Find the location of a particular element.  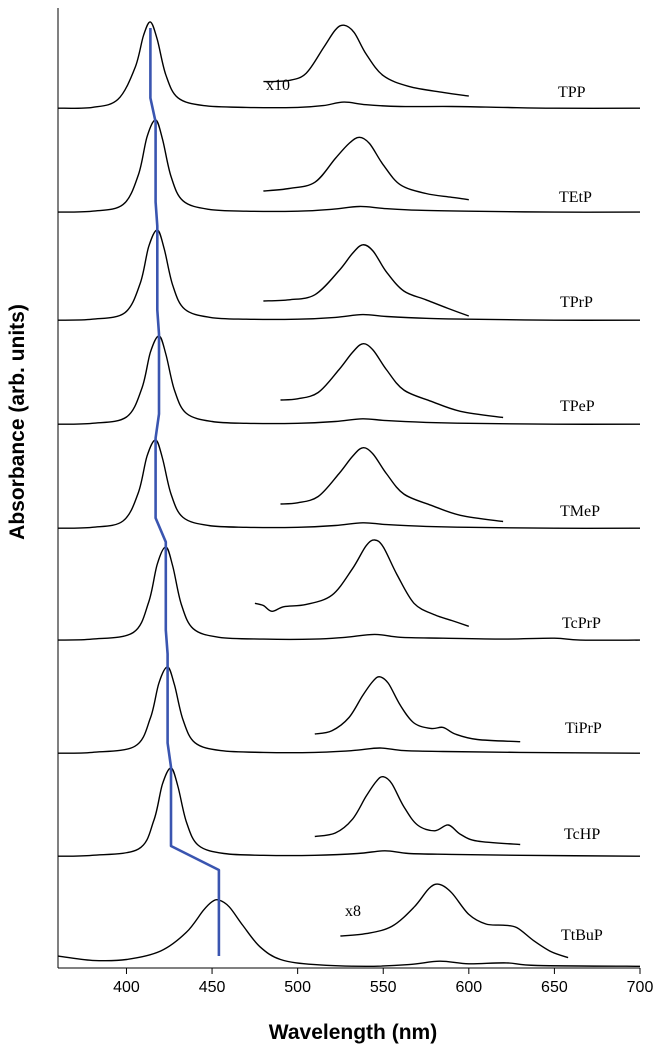

x-tick-label: 700 is located at coordinates (640, 987).